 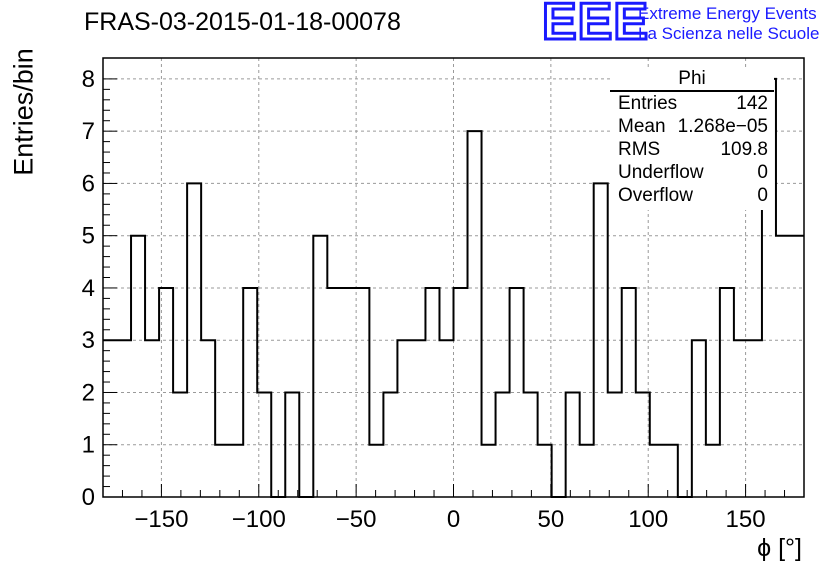 What do you see at coordinates (648, 519) in the screenshot?
I see `x-tick-label: 100` at bounding box center [648, 519].